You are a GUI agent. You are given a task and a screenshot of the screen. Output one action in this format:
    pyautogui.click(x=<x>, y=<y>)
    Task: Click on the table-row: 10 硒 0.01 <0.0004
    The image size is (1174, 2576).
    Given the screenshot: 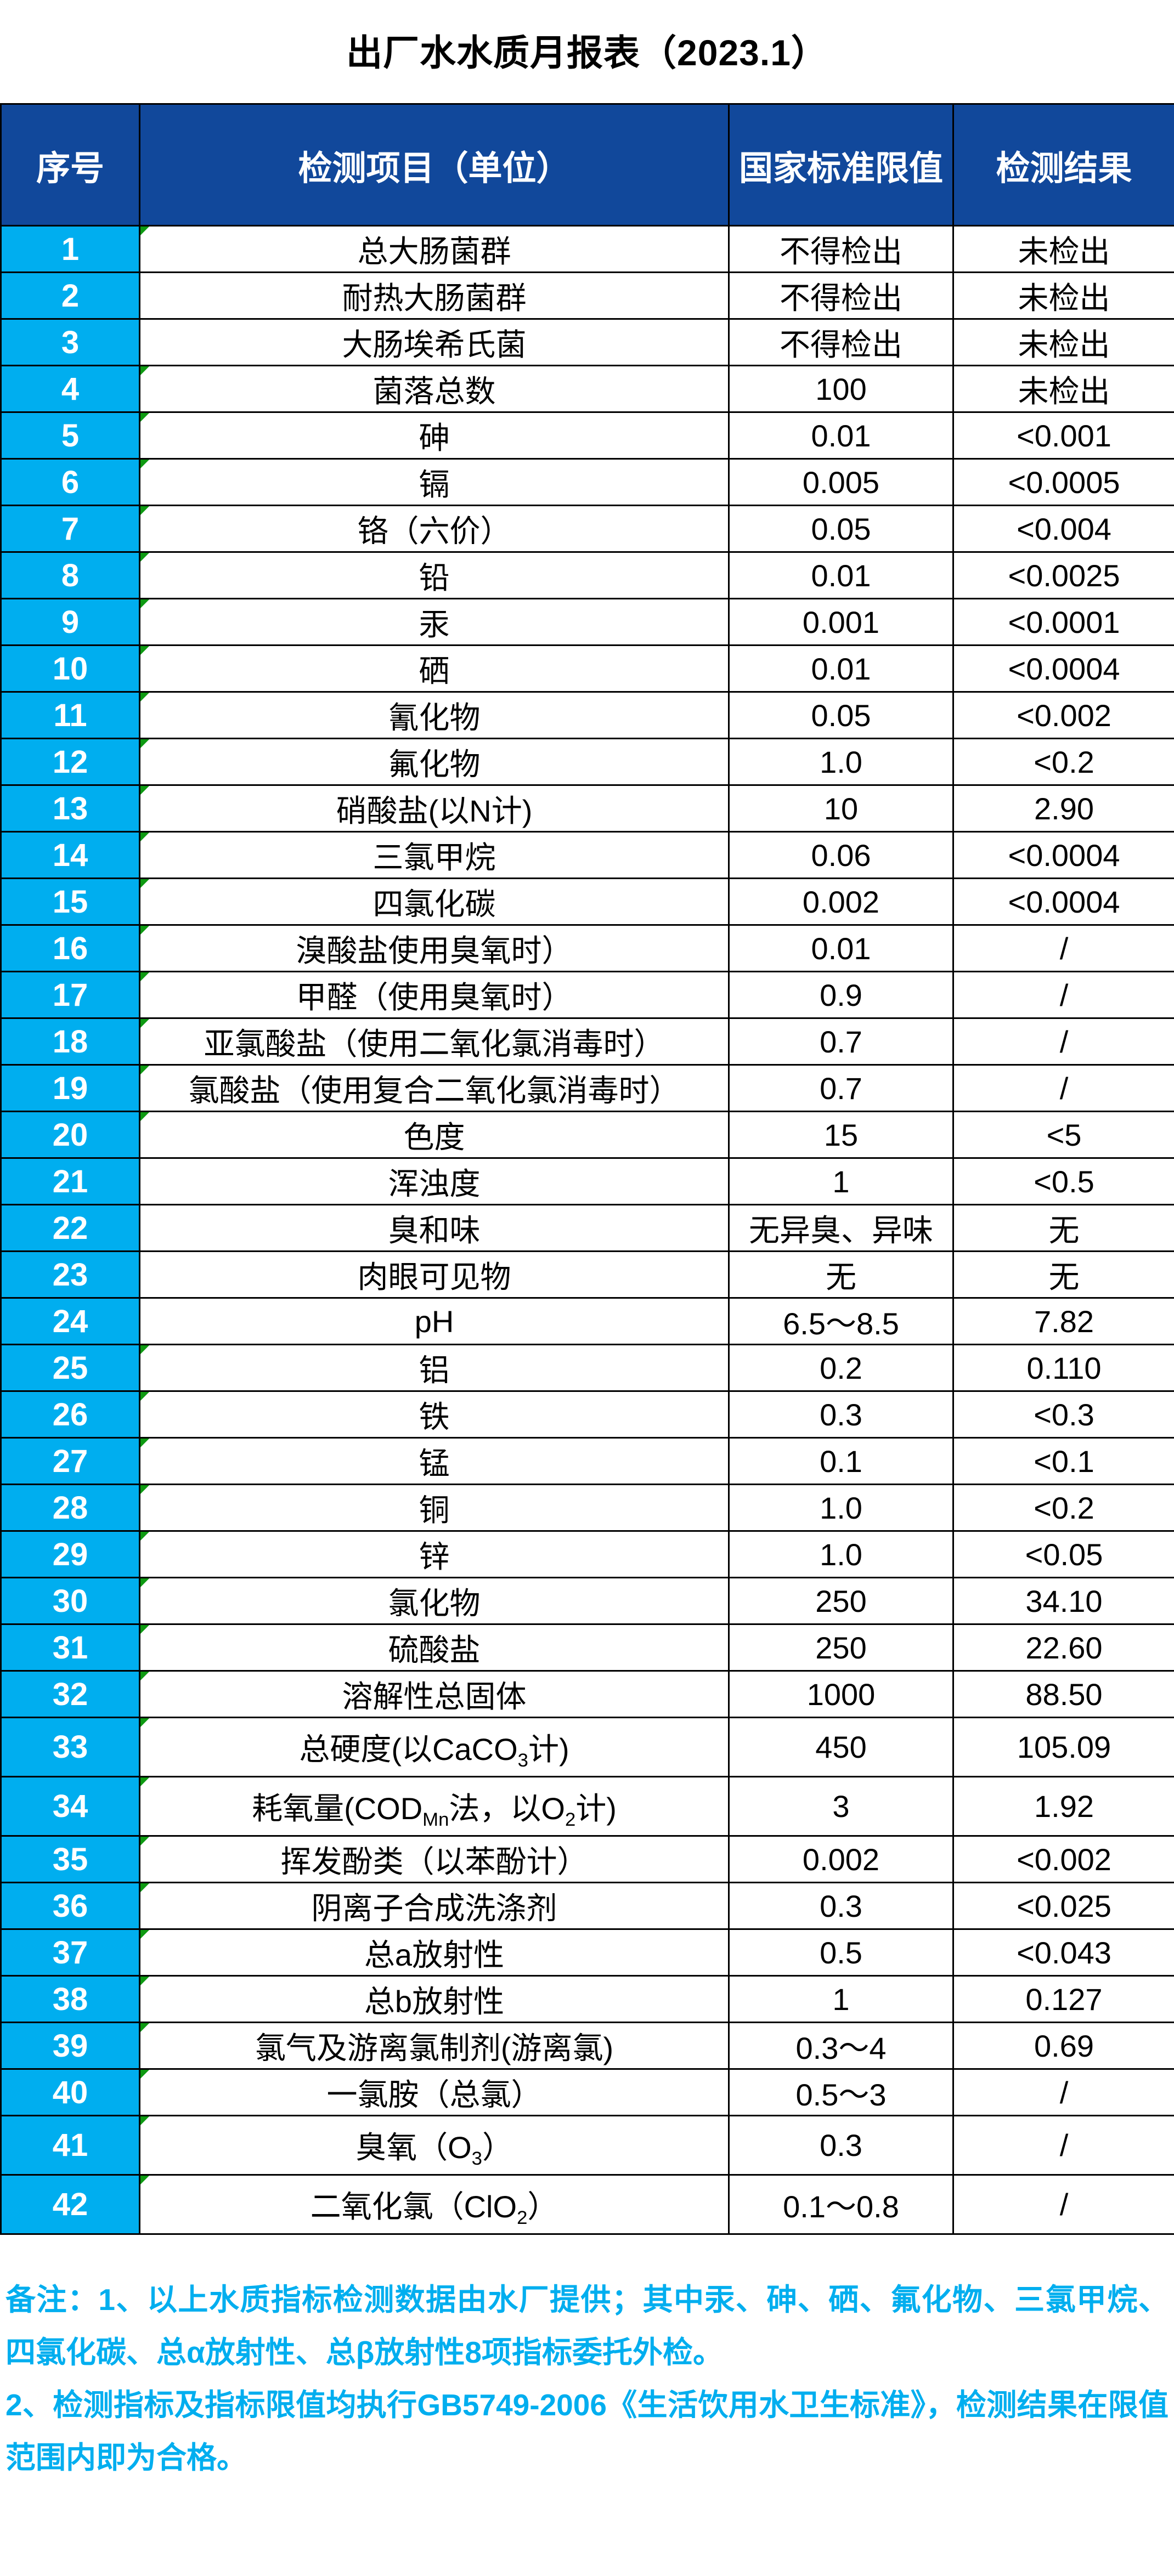 What is the action you would take?
    pyautogui.click(x=587, y=668)
    